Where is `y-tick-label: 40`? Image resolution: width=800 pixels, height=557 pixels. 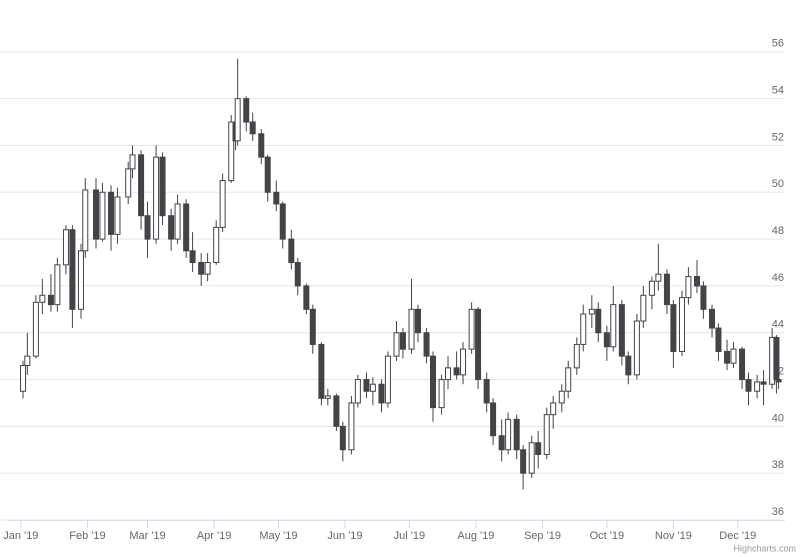 y-tick-label: 40 is located at coordinates (778, 418).